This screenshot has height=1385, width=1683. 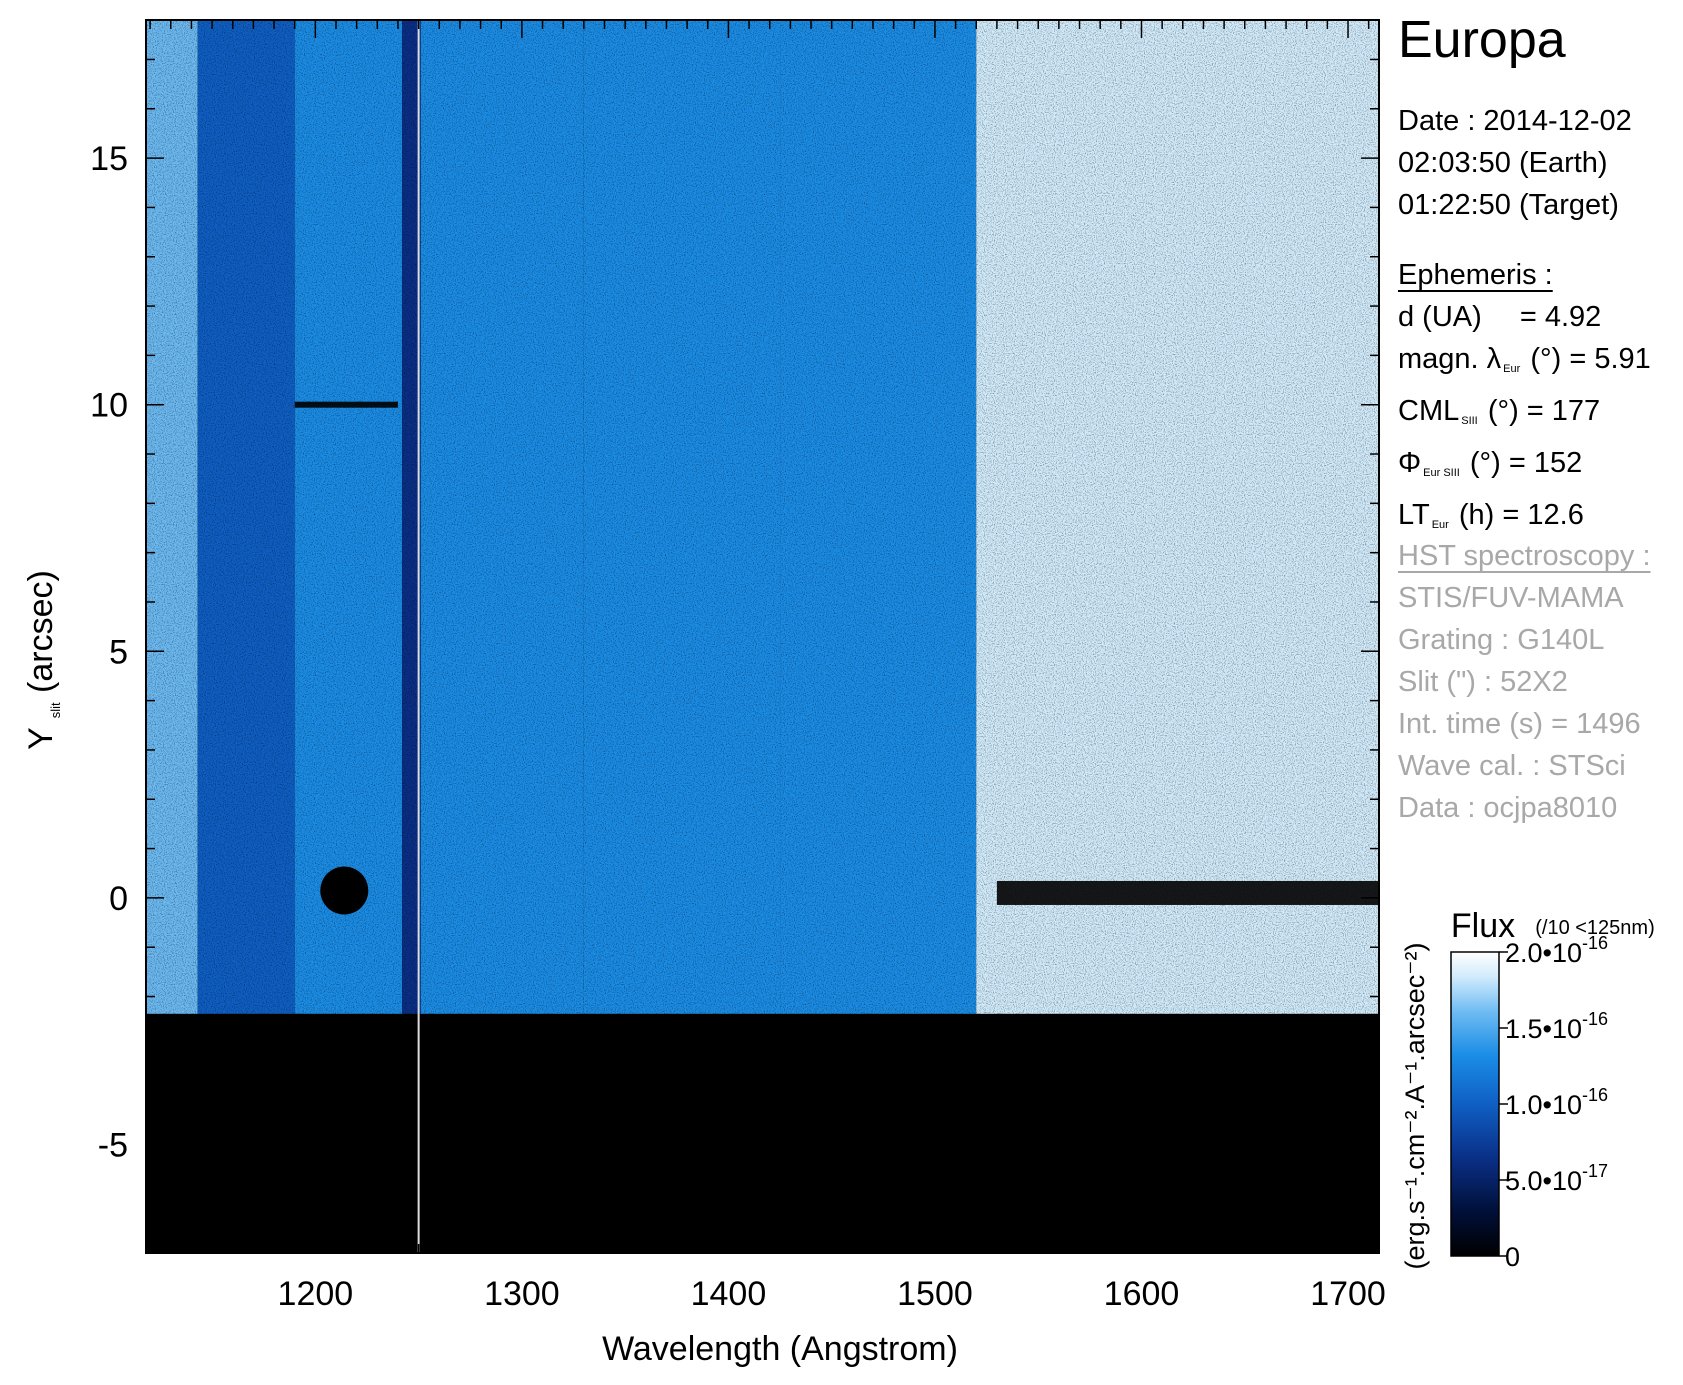 I want to click on instrument-int-time: Int. time (s) = 1496, so click(x=1519, y=724).